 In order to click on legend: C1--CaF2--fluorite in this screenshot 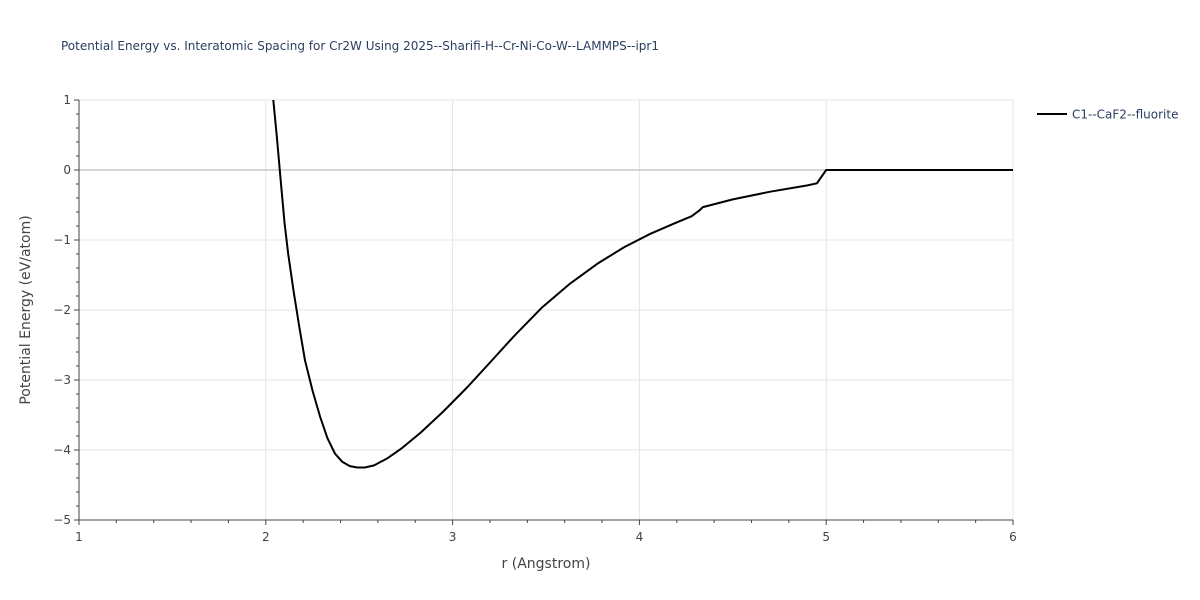, I will do `click(1107, 115)`.